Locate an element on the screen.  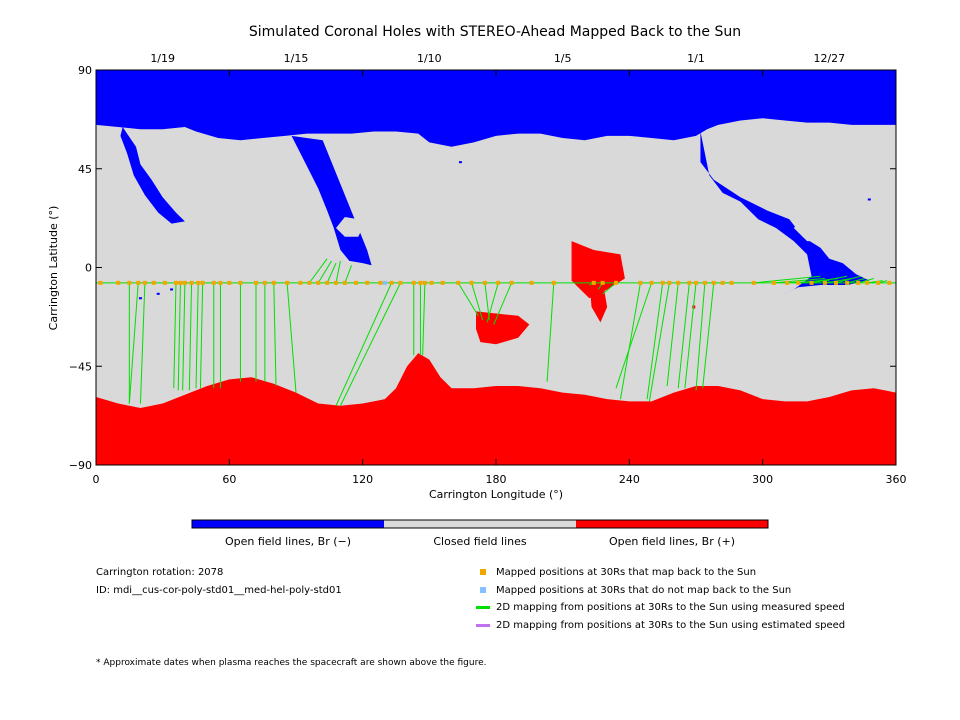
colorbar-label-open-positive: Open field lines, Br (+) is located at coordinates (672, 541).